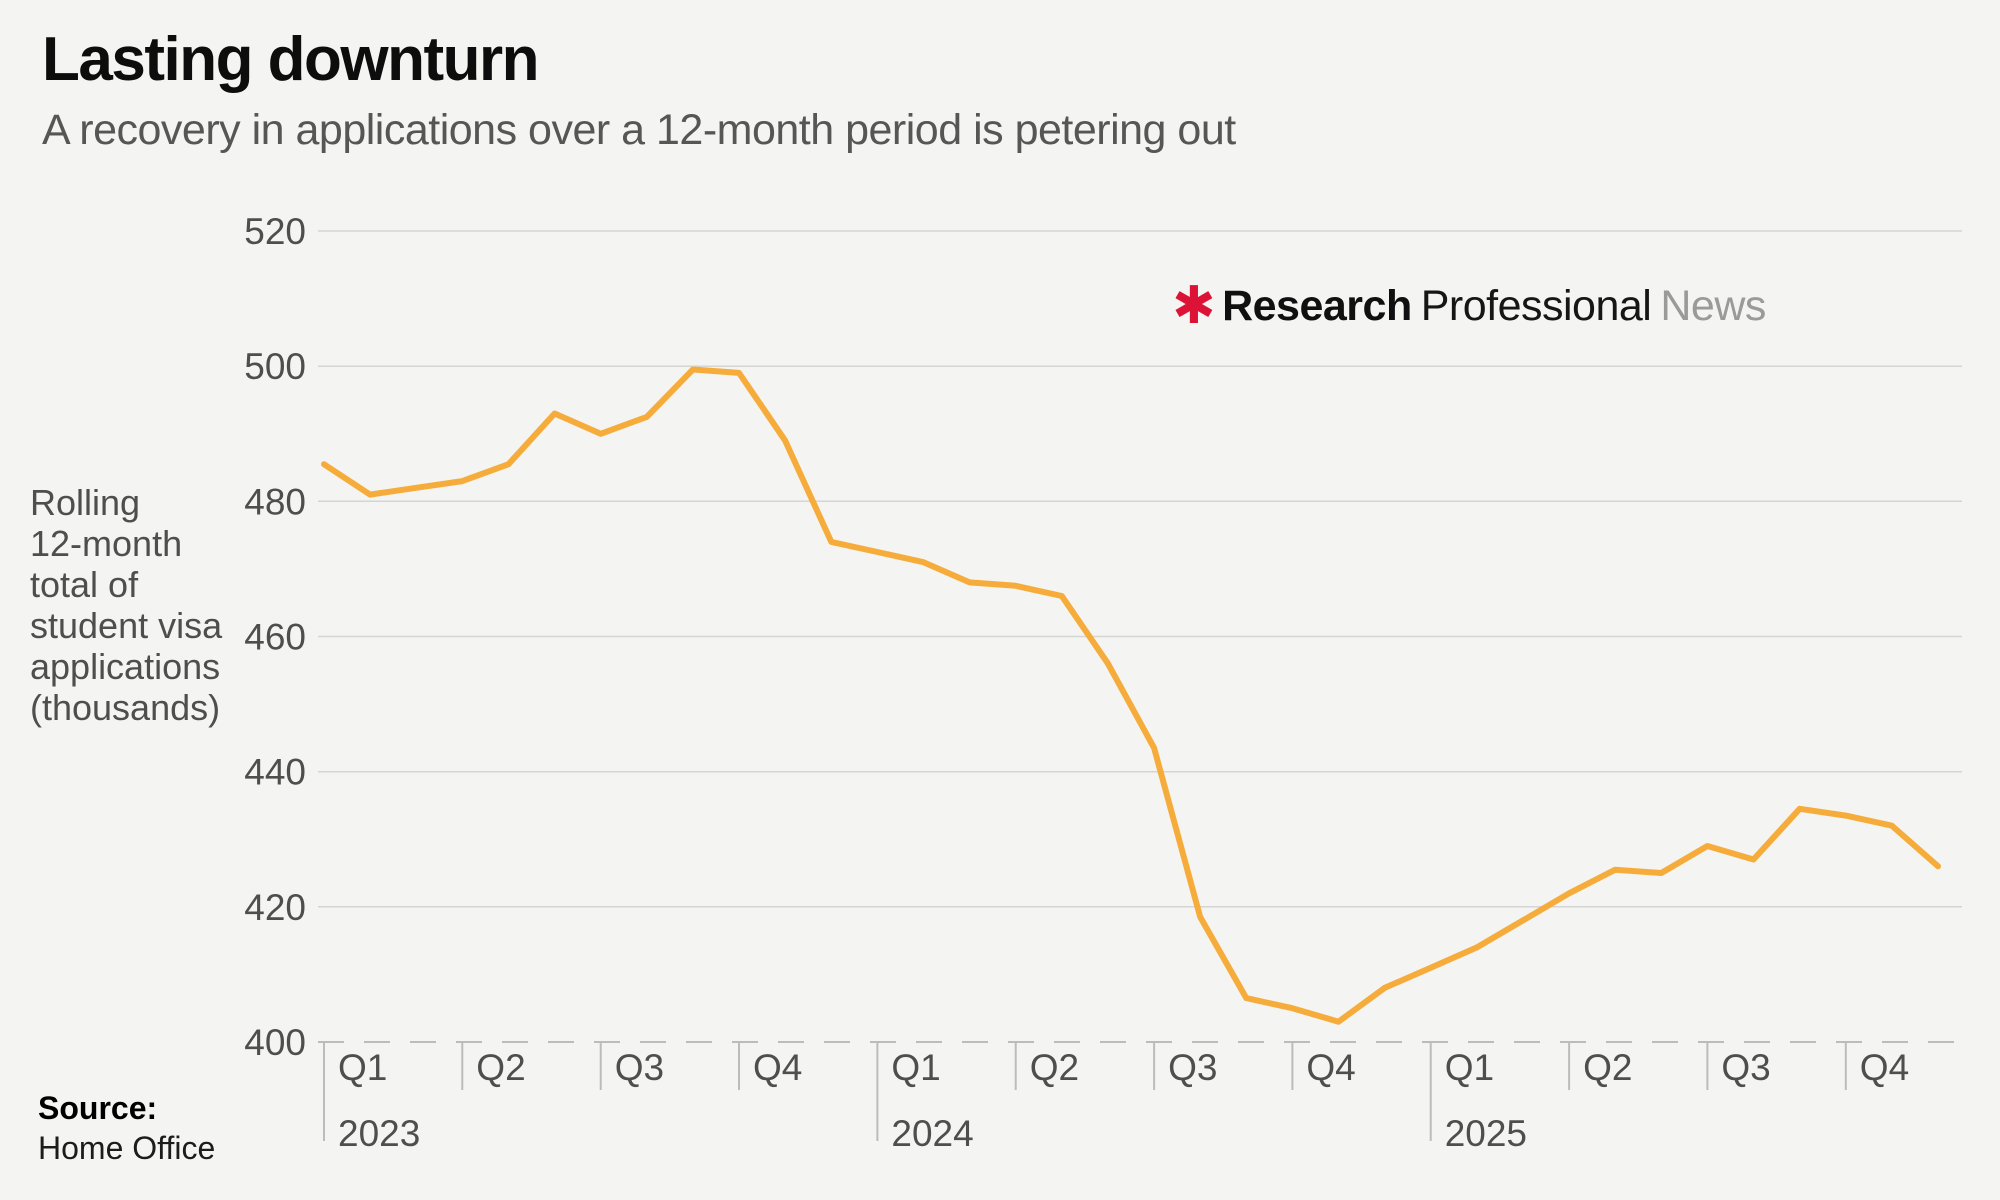  What do you see at coordinates (126, 1128) in the screenshot?
I see `source-note: Source: Home Office` at bounding box center [126, 1128].